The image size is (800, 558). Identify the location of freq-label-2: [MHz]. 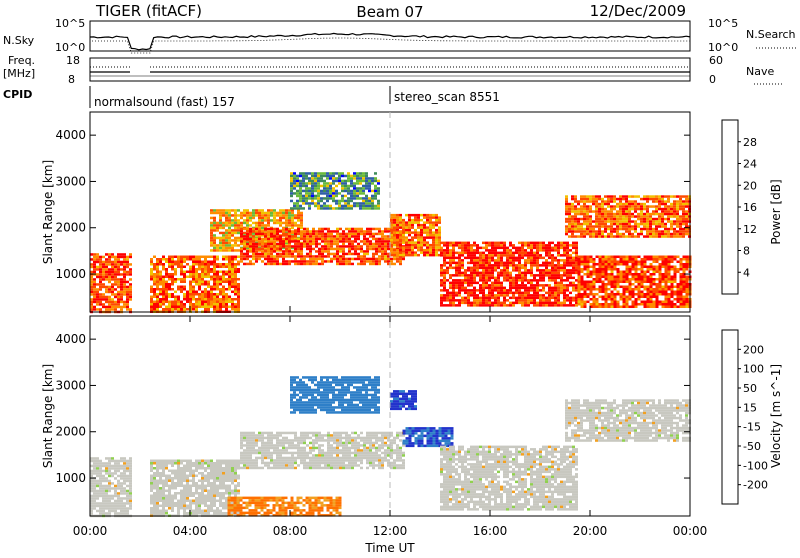
(19, 73).